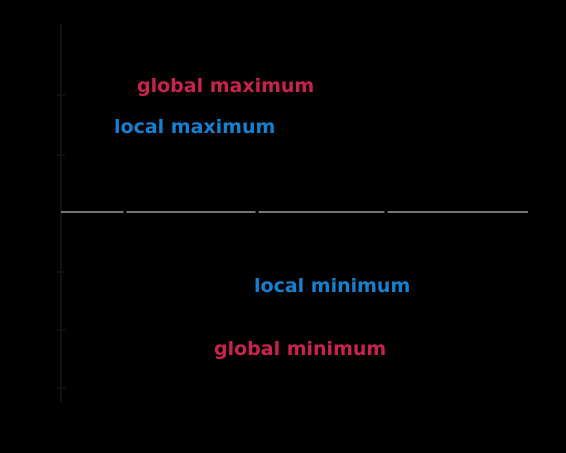  Describe the element at coordinates (194, 127) in the screenshot. I see `local-maximum-label: local maximum` at that location.